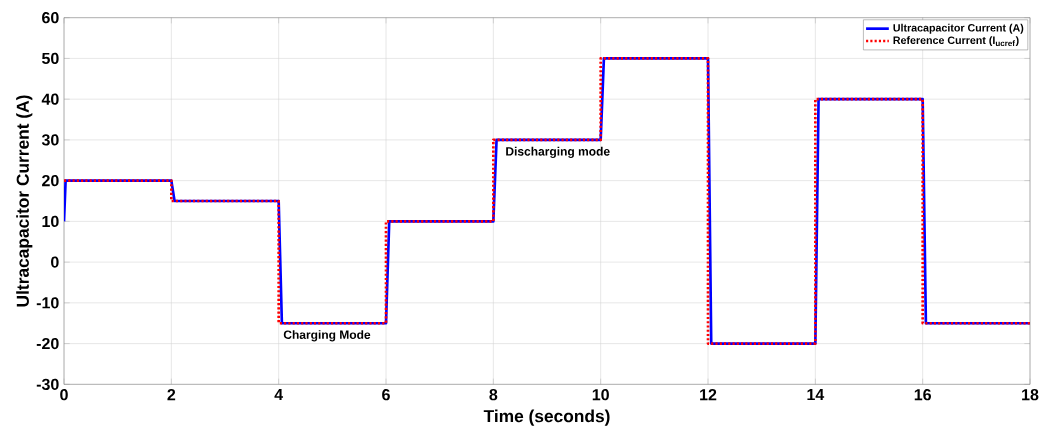  What do you see at coordinates (958, 28) in the screenshot?
I see `legend-label: Ultracapacitor Current (A)` at bounding box center [958, 28].